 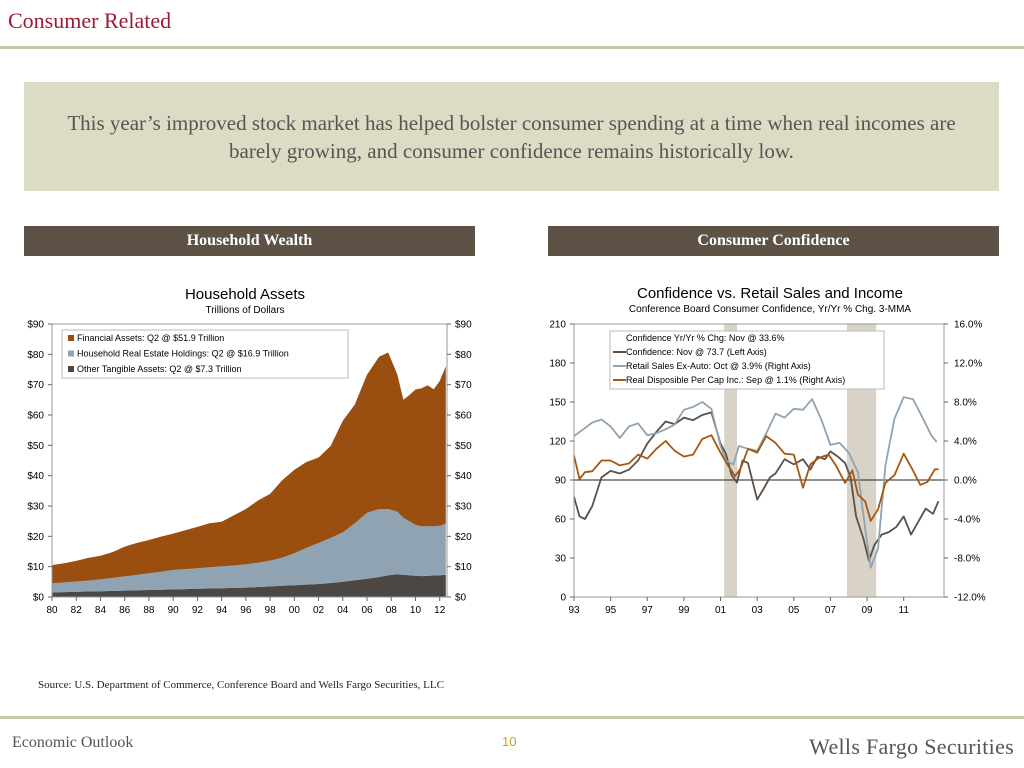 What do you see at coordinates (561, 559) in the screenshot?
I see `y-tick-label-left: 30` at bounding box center [561, 559].